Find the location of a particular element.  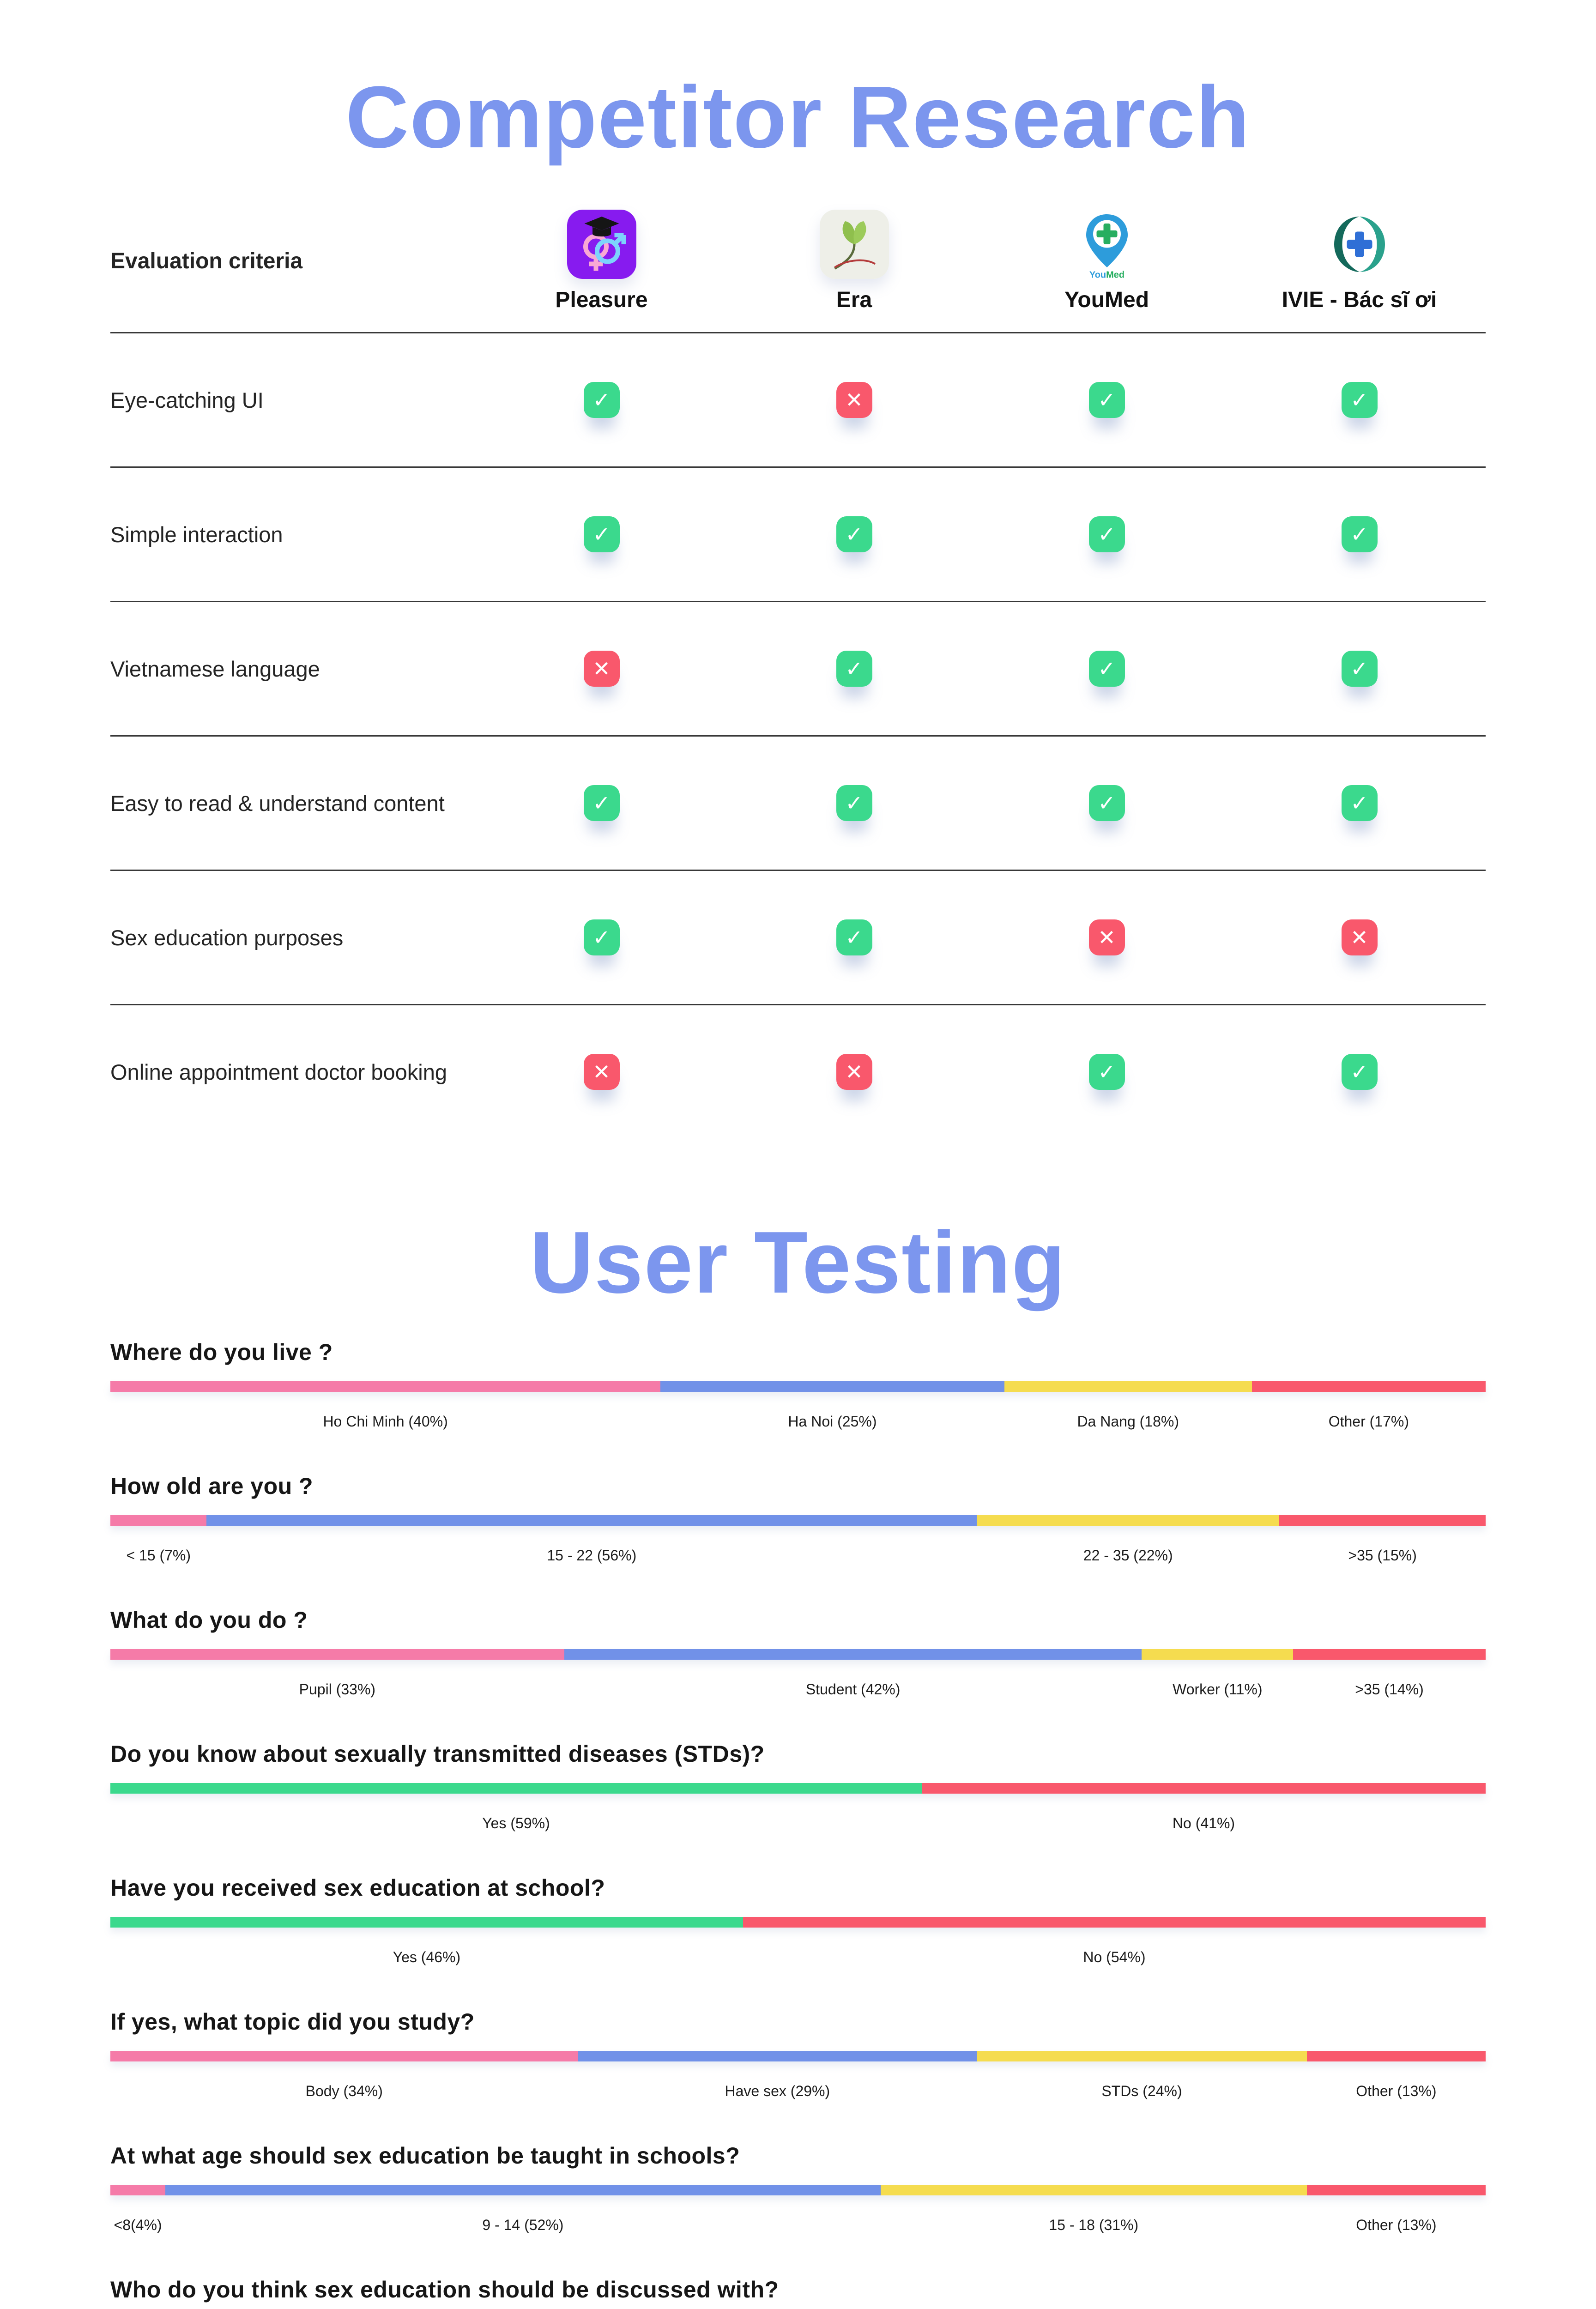

segment-label: 9 - 14 (52%) is located at coordinates (523, 2225).